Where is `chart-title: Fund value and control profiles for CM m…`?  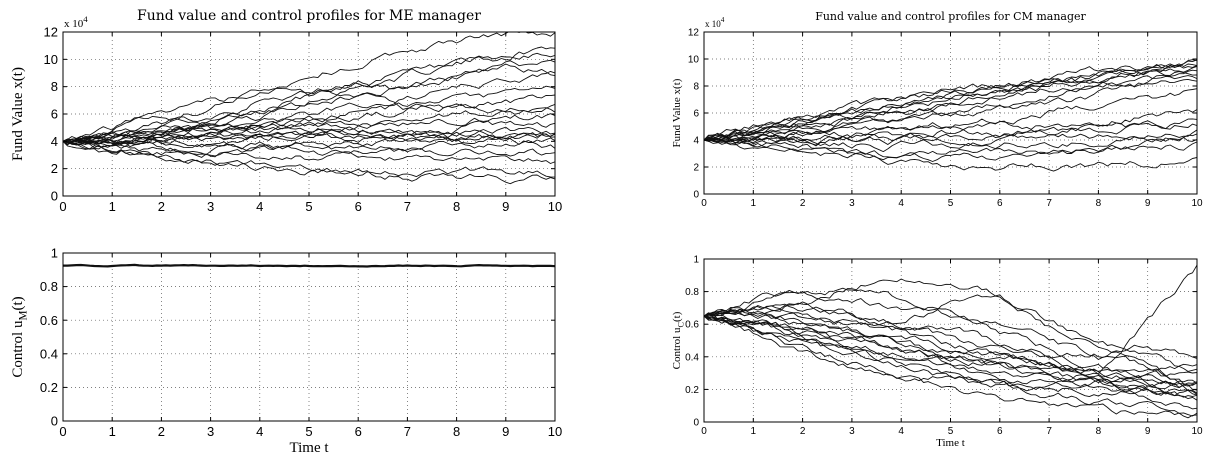
chart-title: Fund value and control profiles for CM m… is located at coordinates (950, 16).